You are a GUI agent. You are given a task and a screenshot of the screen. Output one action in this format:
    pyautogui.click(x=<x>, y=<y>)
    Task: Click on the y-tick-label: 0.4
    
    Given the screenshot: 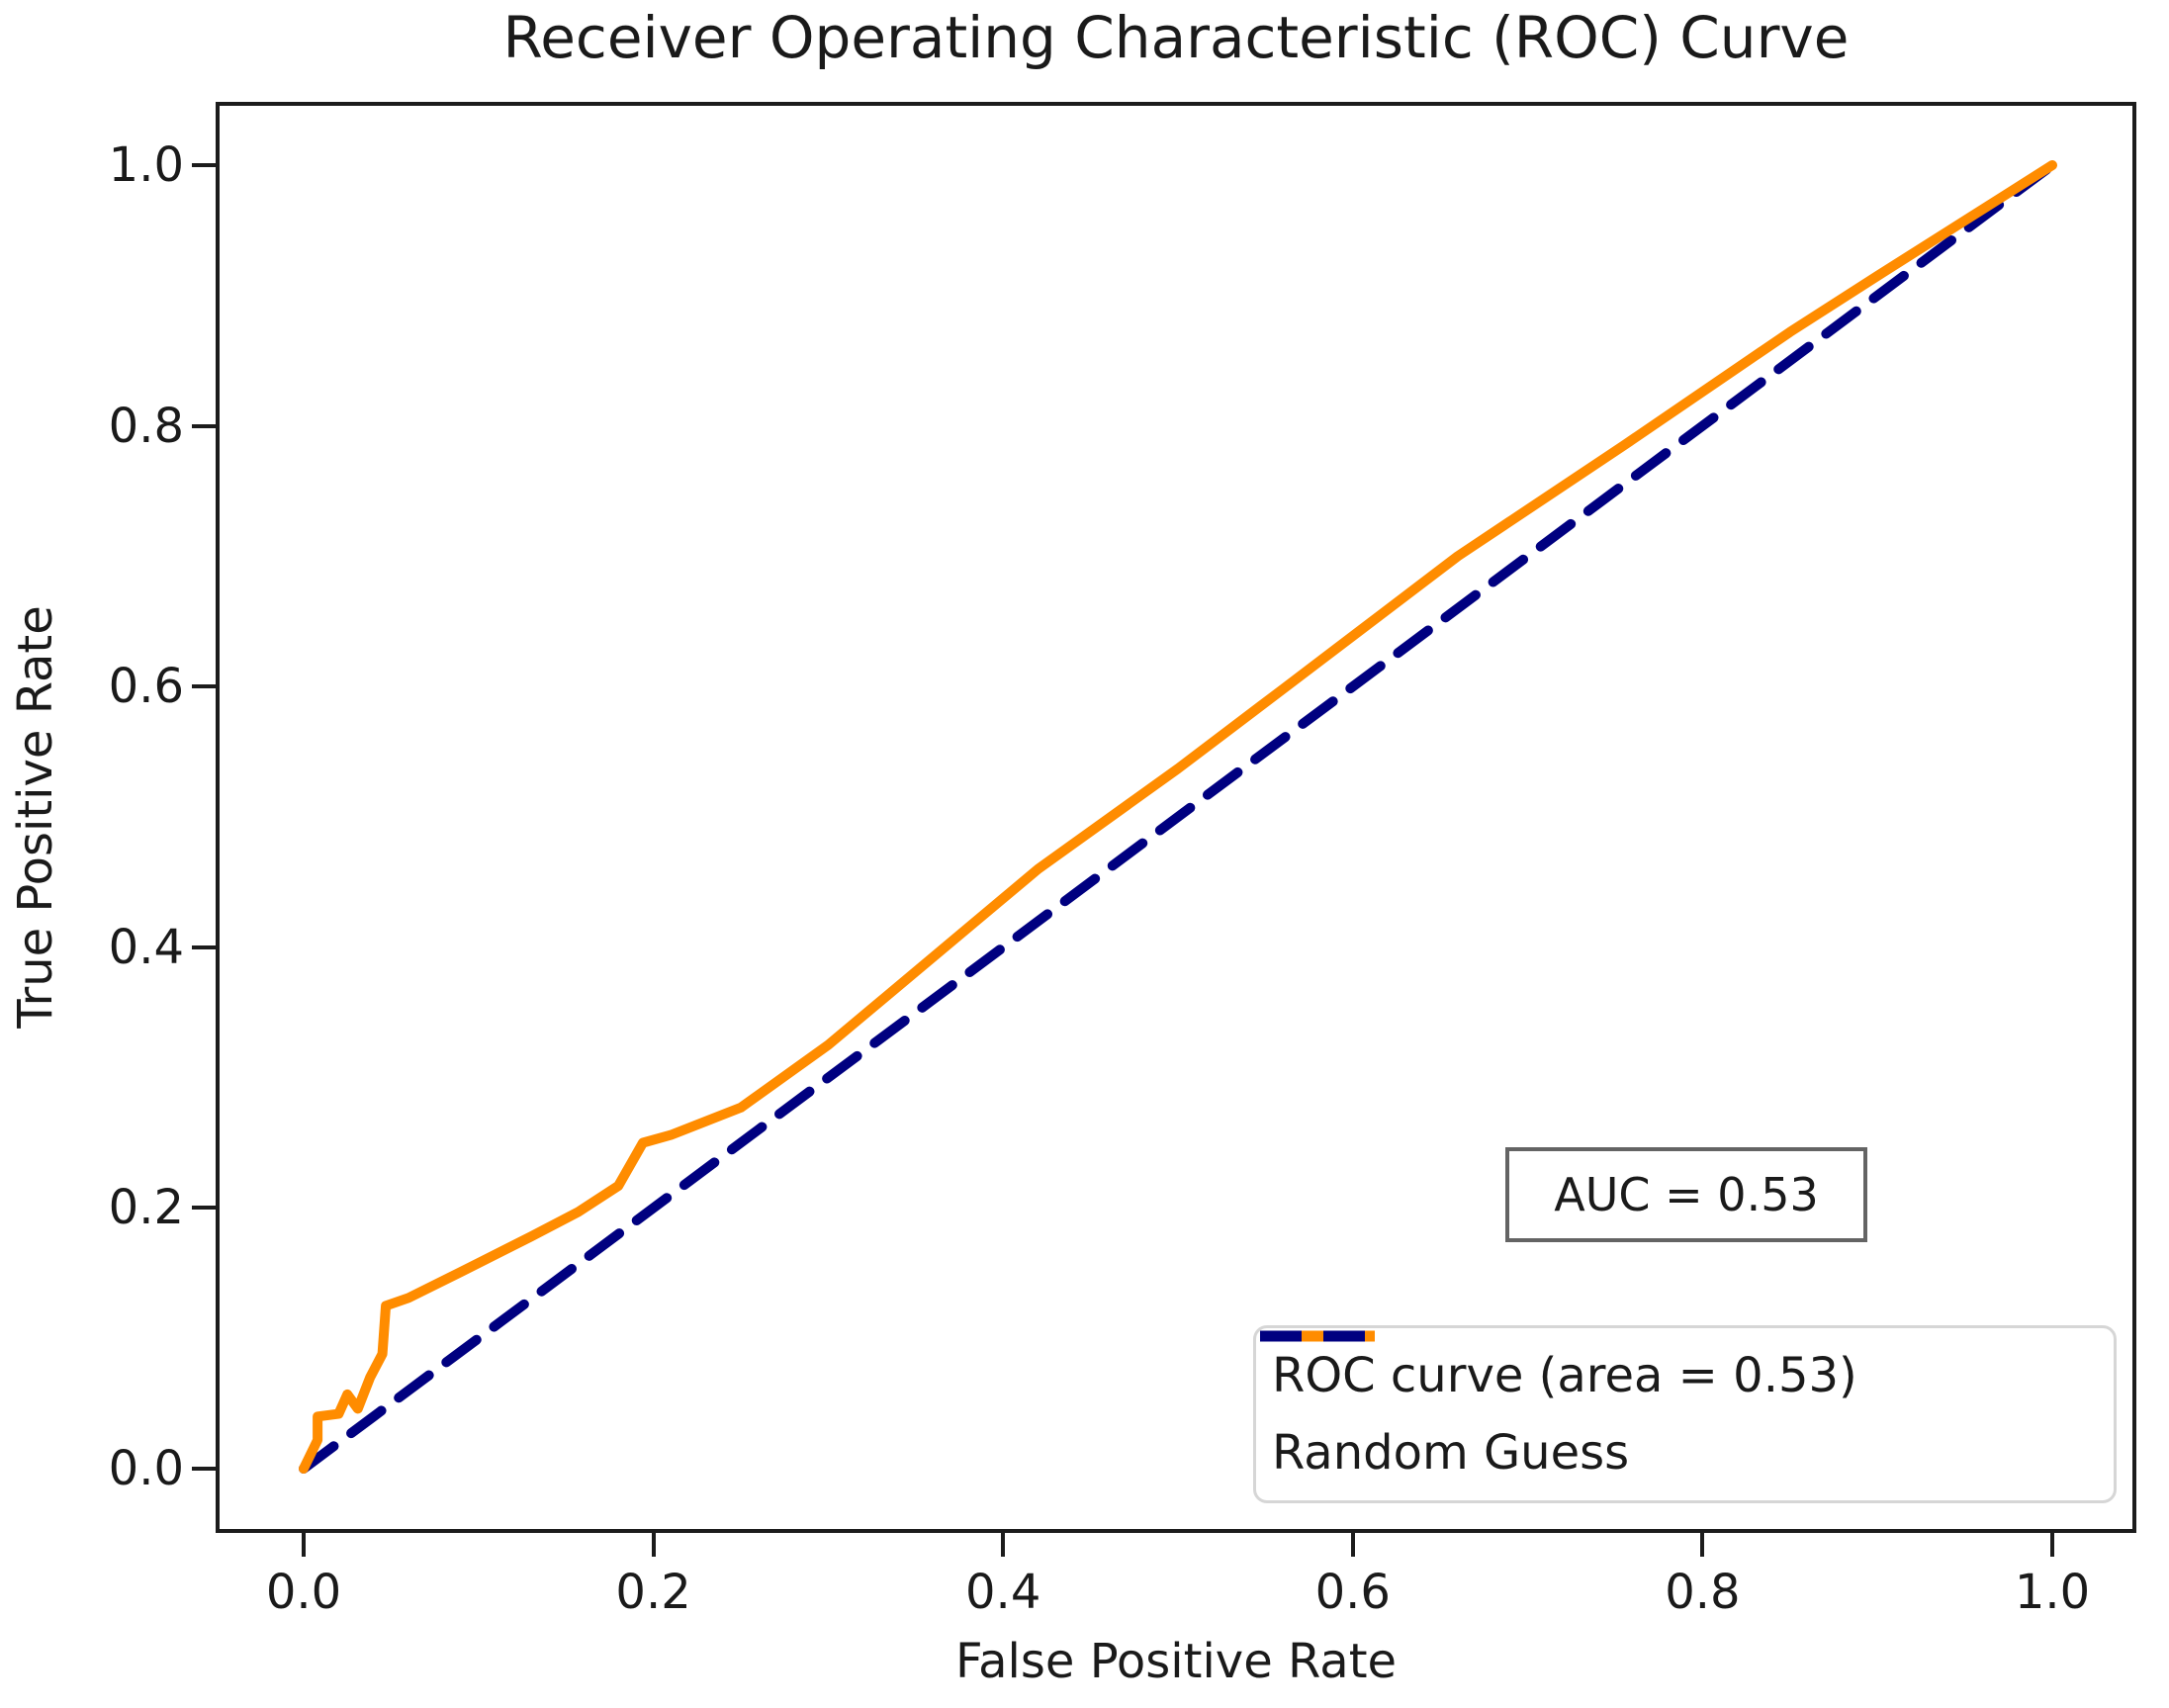 What is the action you would take?
    pyautogui.click(x=146, y=947)
    